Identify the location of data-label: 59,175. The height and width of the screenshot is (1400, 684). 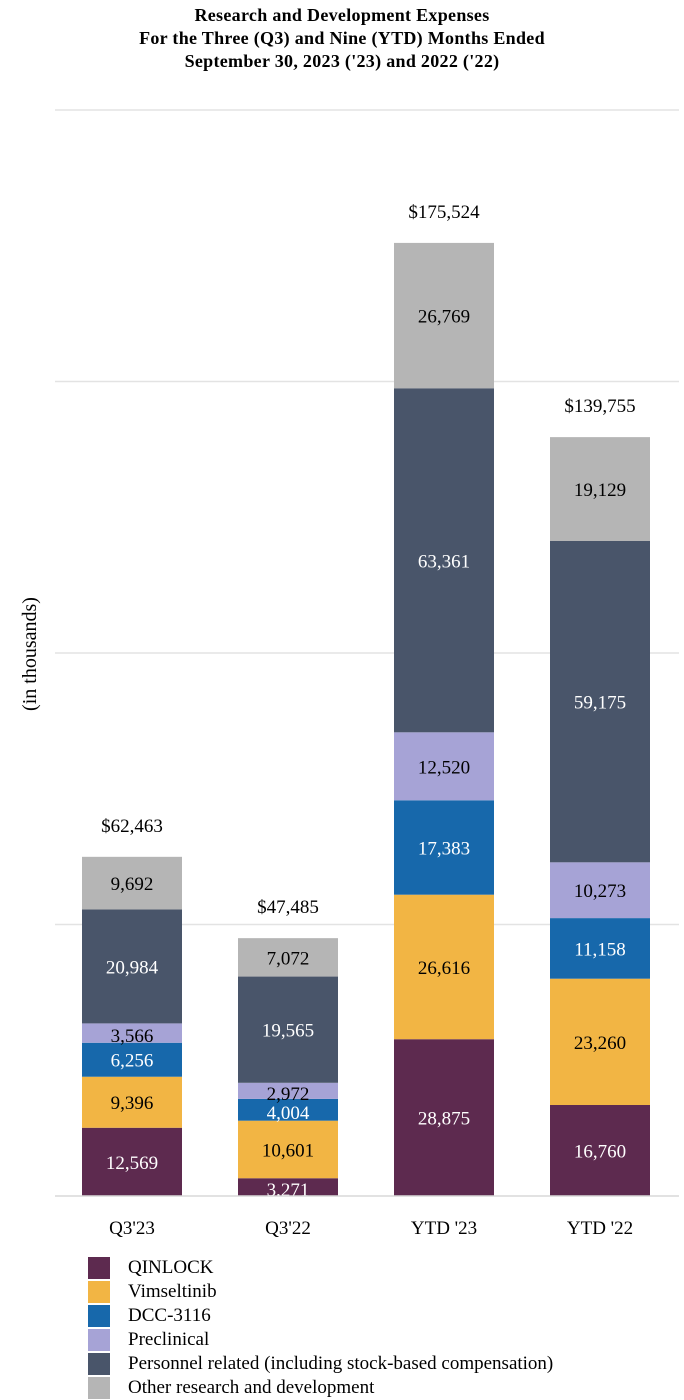
(600, 703).